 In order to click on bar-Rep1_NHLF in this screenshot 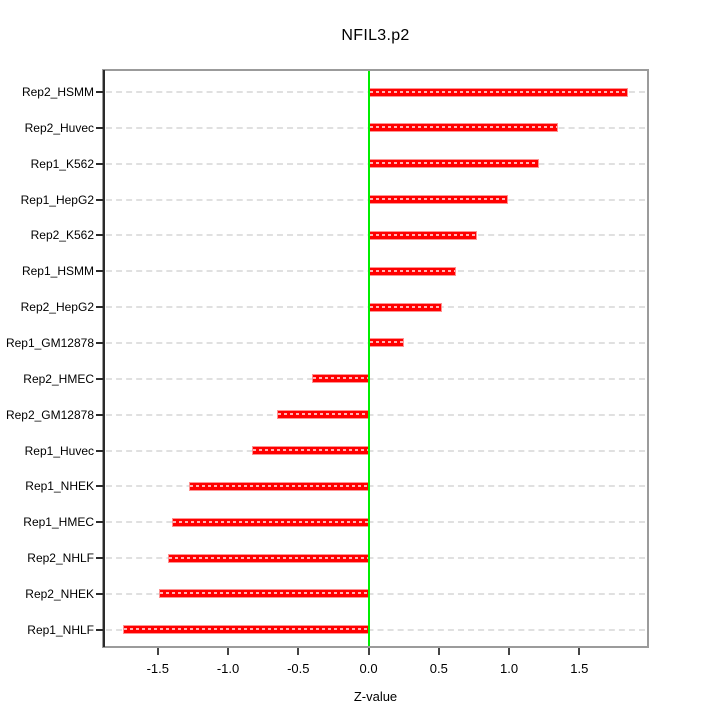, I will do `click(245, 630)`.